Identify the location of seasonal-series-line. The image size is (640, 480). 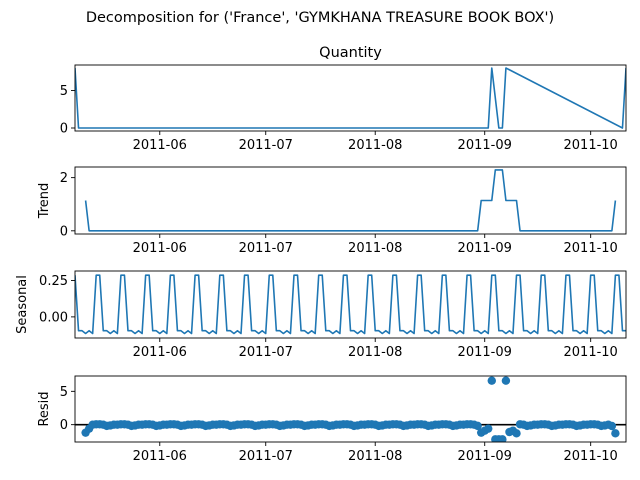
(350, 304).